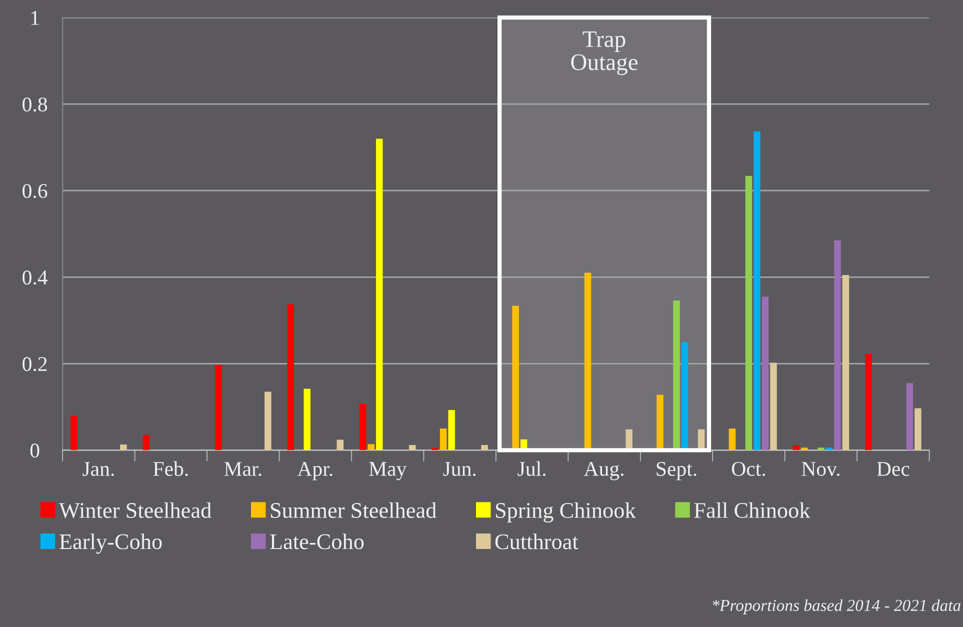 The width and height of the screenshot is (963, 627). Describe the element at coordinates (536, 542) in the screenshot. I see `legend-label: Cutthroat` at that location.